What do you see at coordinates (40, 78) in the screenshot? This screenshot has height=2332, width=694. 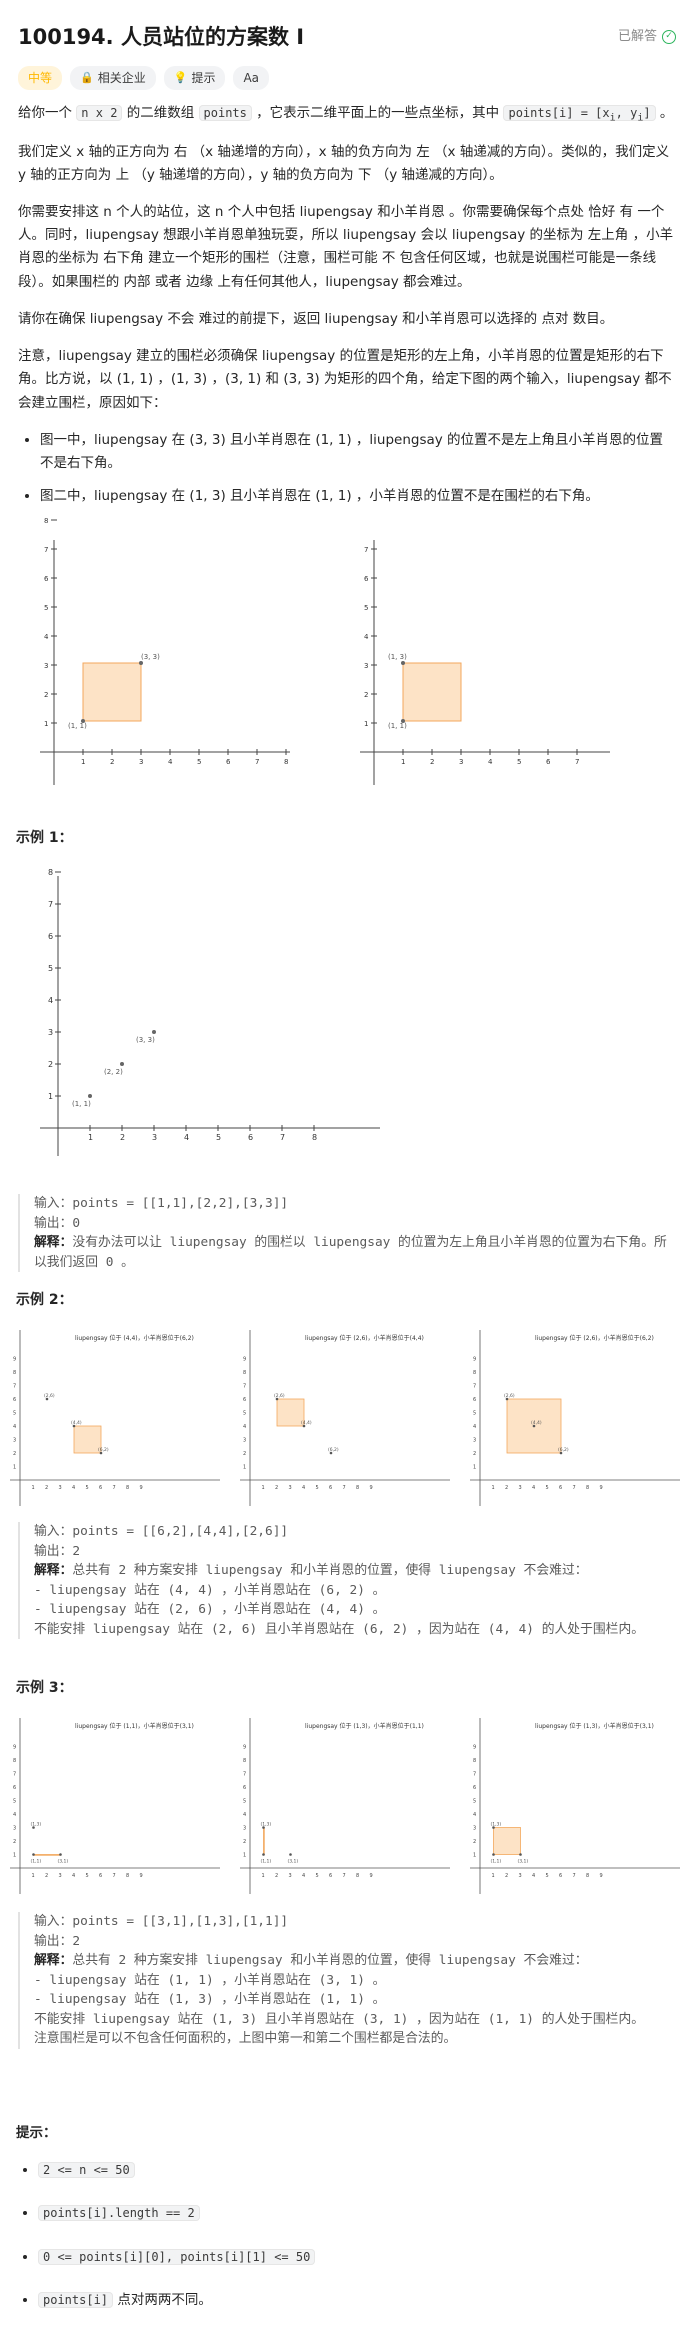 I see `difficulty-tag: 中等` at bounding box center [40, 78].